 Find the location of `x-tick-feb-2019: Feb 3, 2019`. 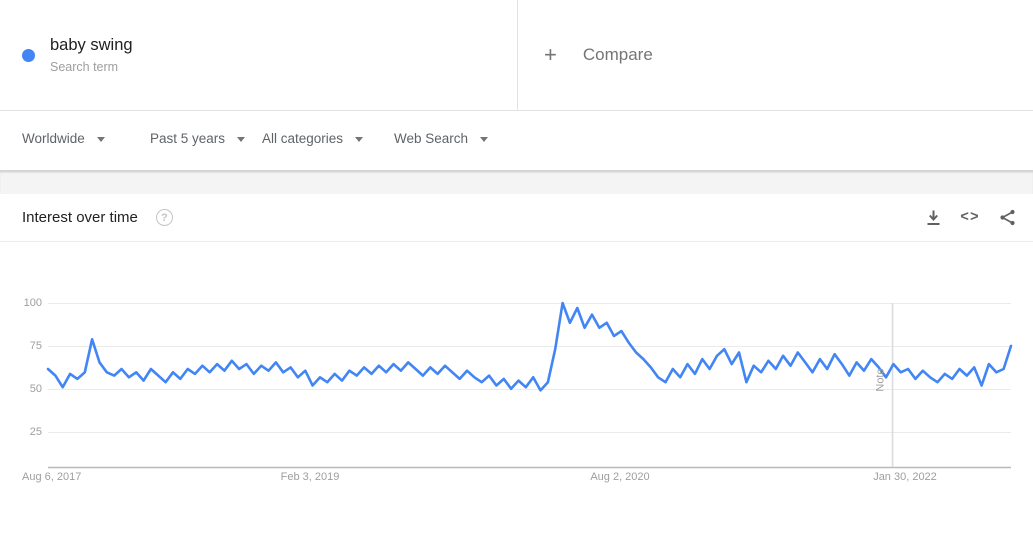

x-tick-feb-2019: Feb 3, 2019 is located at coordinates (310, 477).